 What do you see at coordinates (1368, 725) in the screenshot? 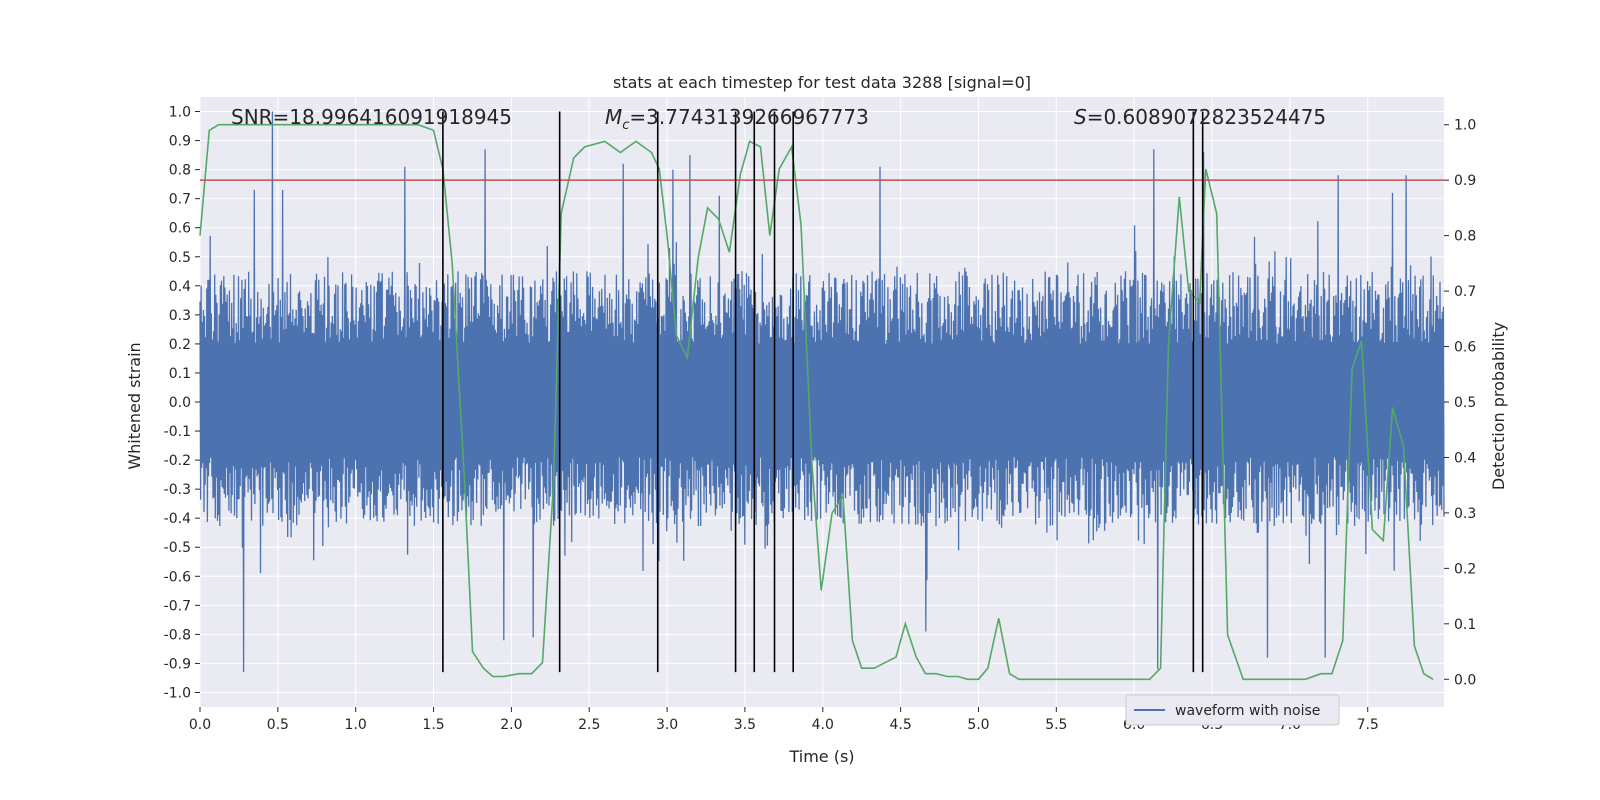
I see `x-tick-label: 7.5` at bounding box center [1368, 725].